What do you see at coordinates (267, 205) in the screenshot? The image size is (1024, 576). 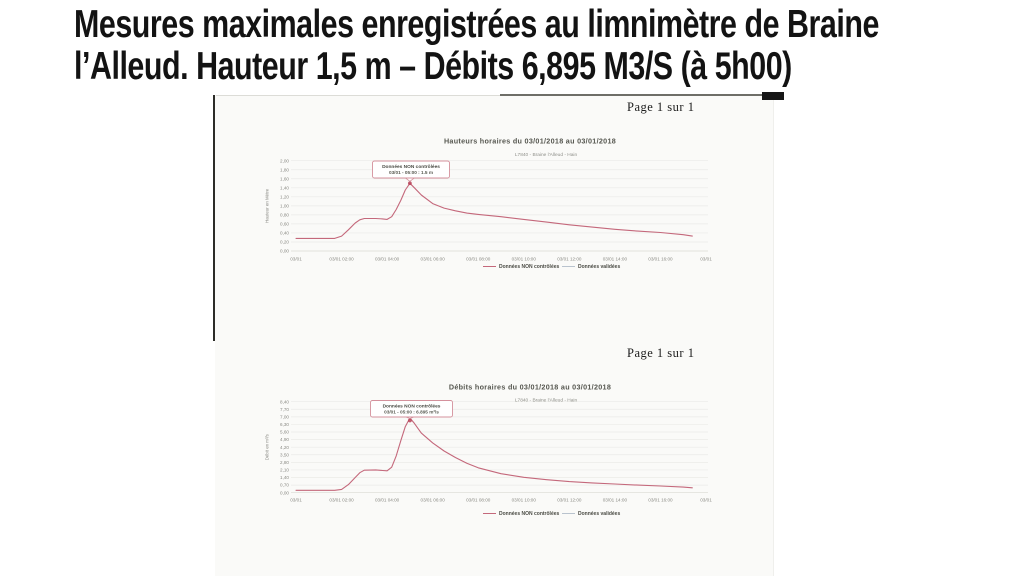 I see `svg-text: Hauteur en Mètre` at bounding box center [267, 205].